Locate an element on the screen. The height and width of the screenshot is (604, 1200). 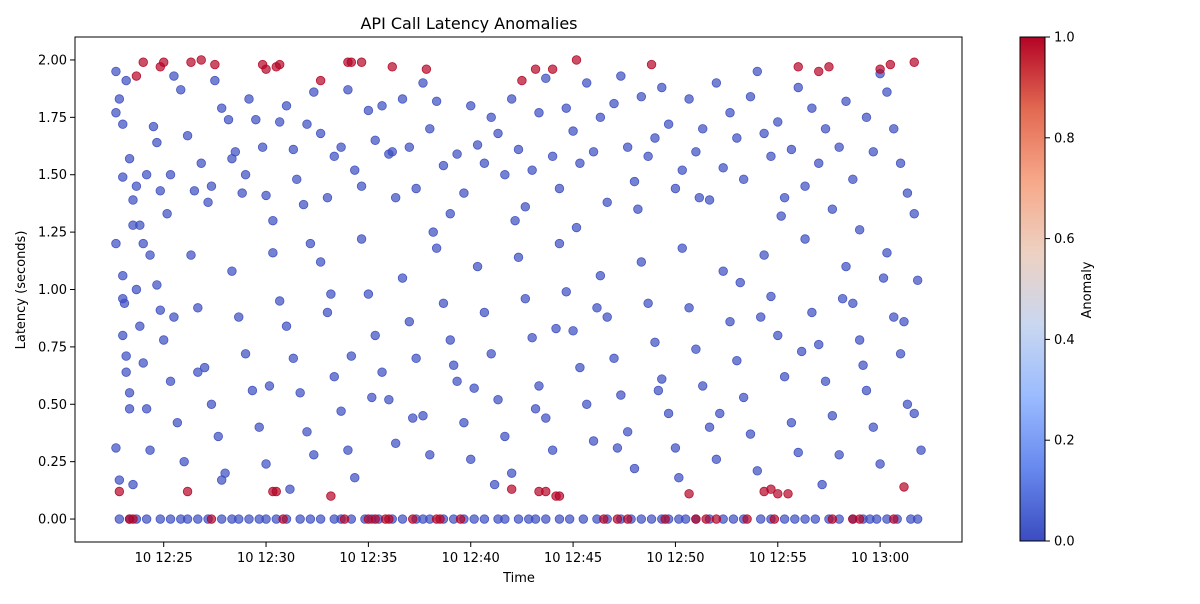
colorbar-tick-label: 0.6 is located at coordinates (1064, 239).